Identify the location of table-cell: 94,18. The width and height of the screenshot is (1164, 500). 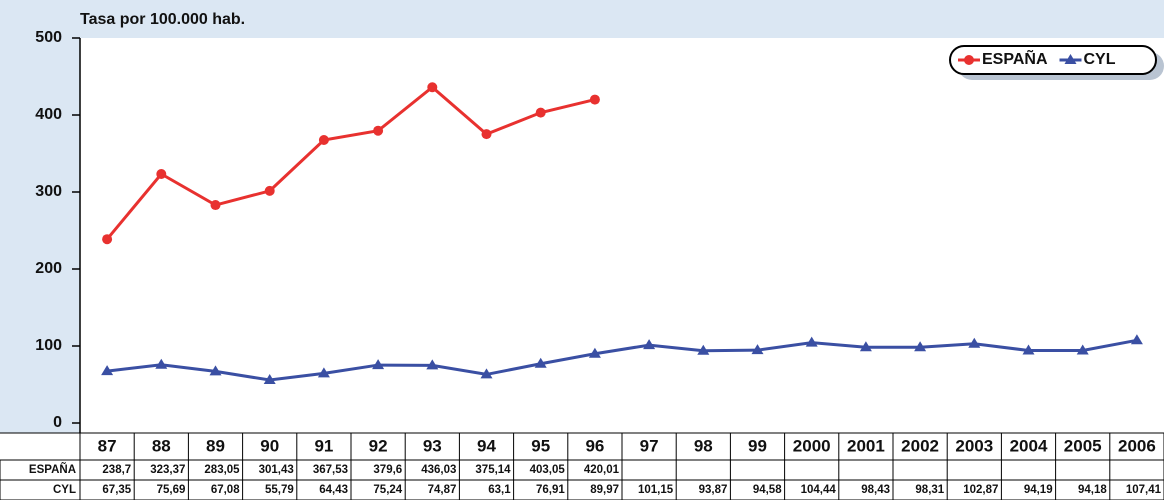
(1092, 490).